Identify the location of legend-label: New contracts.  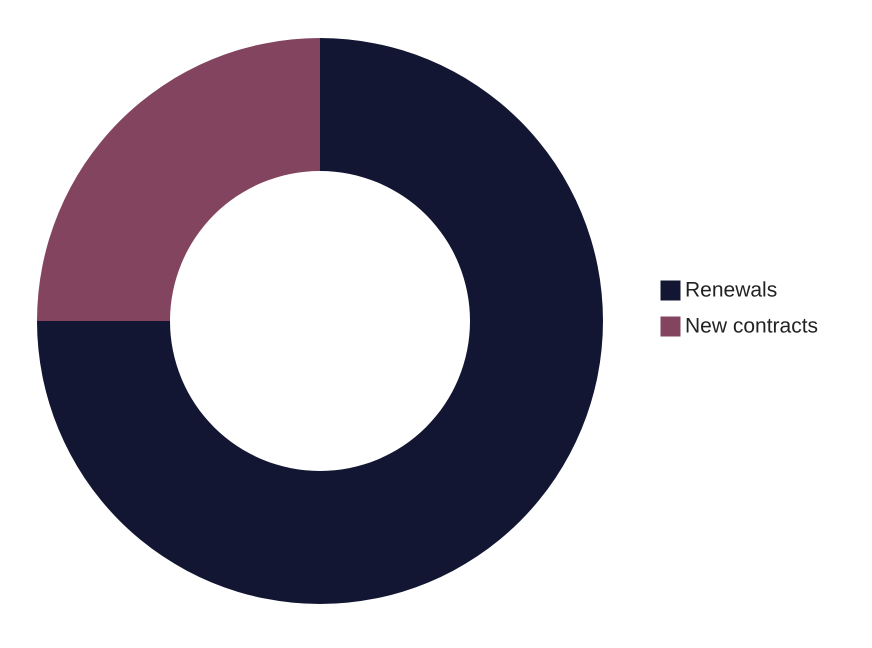
(751, 326).